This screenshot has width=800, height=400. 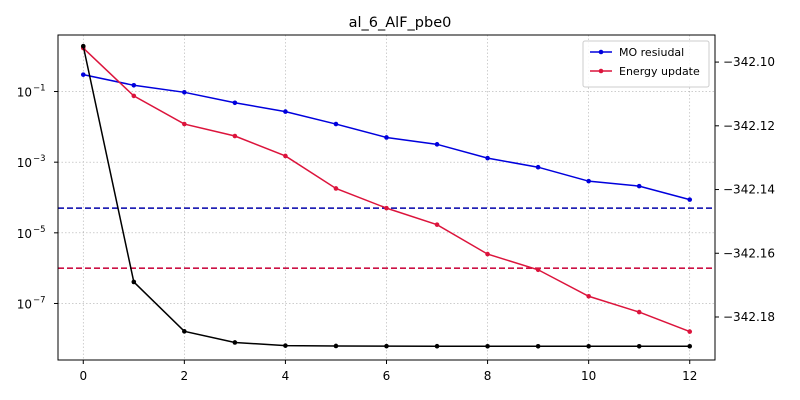 What do you see at coordinates (749, 126) in the screenshot?
I see `y-right-tick-label: −342.12` at bounding box center [749, 126].